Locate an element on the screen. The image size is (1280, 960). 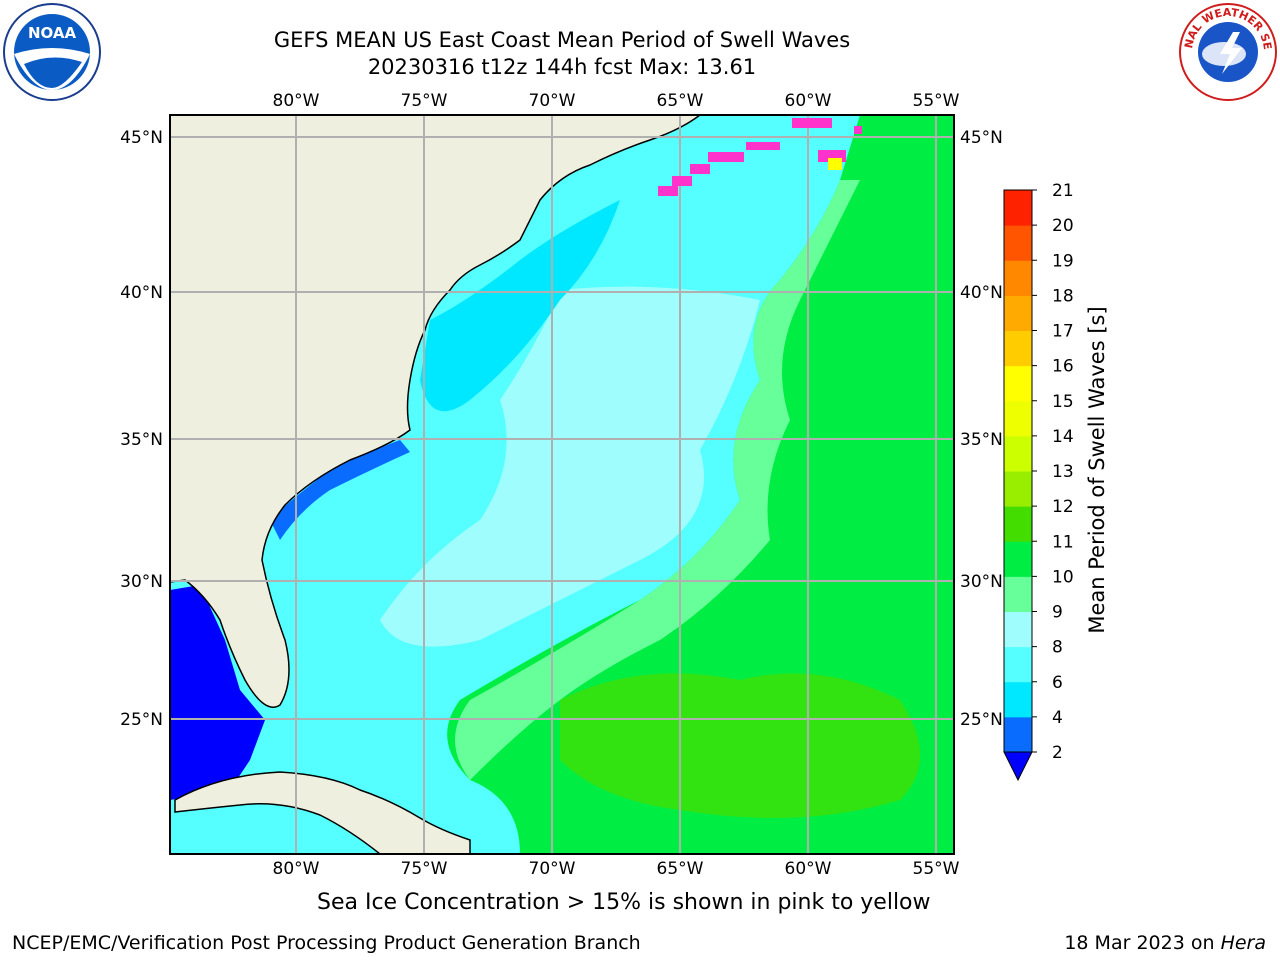
nws-logo: NATIONAL WEATHER SERVICE is located at coordinates (1227, 51).